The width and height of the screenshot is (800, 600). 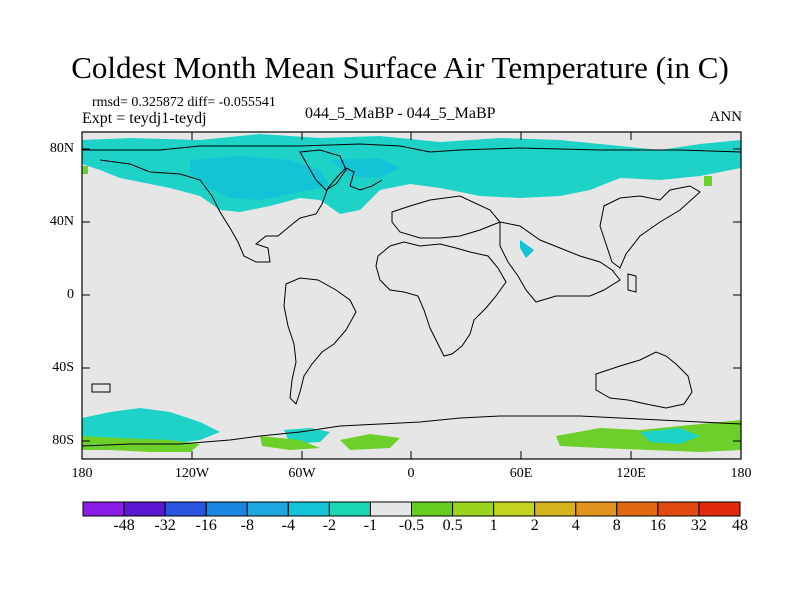 What do you see at coordinates (82, 473) in the screenshot?
I see `lon-label-180w: 180` at bounding box center [82, 473].